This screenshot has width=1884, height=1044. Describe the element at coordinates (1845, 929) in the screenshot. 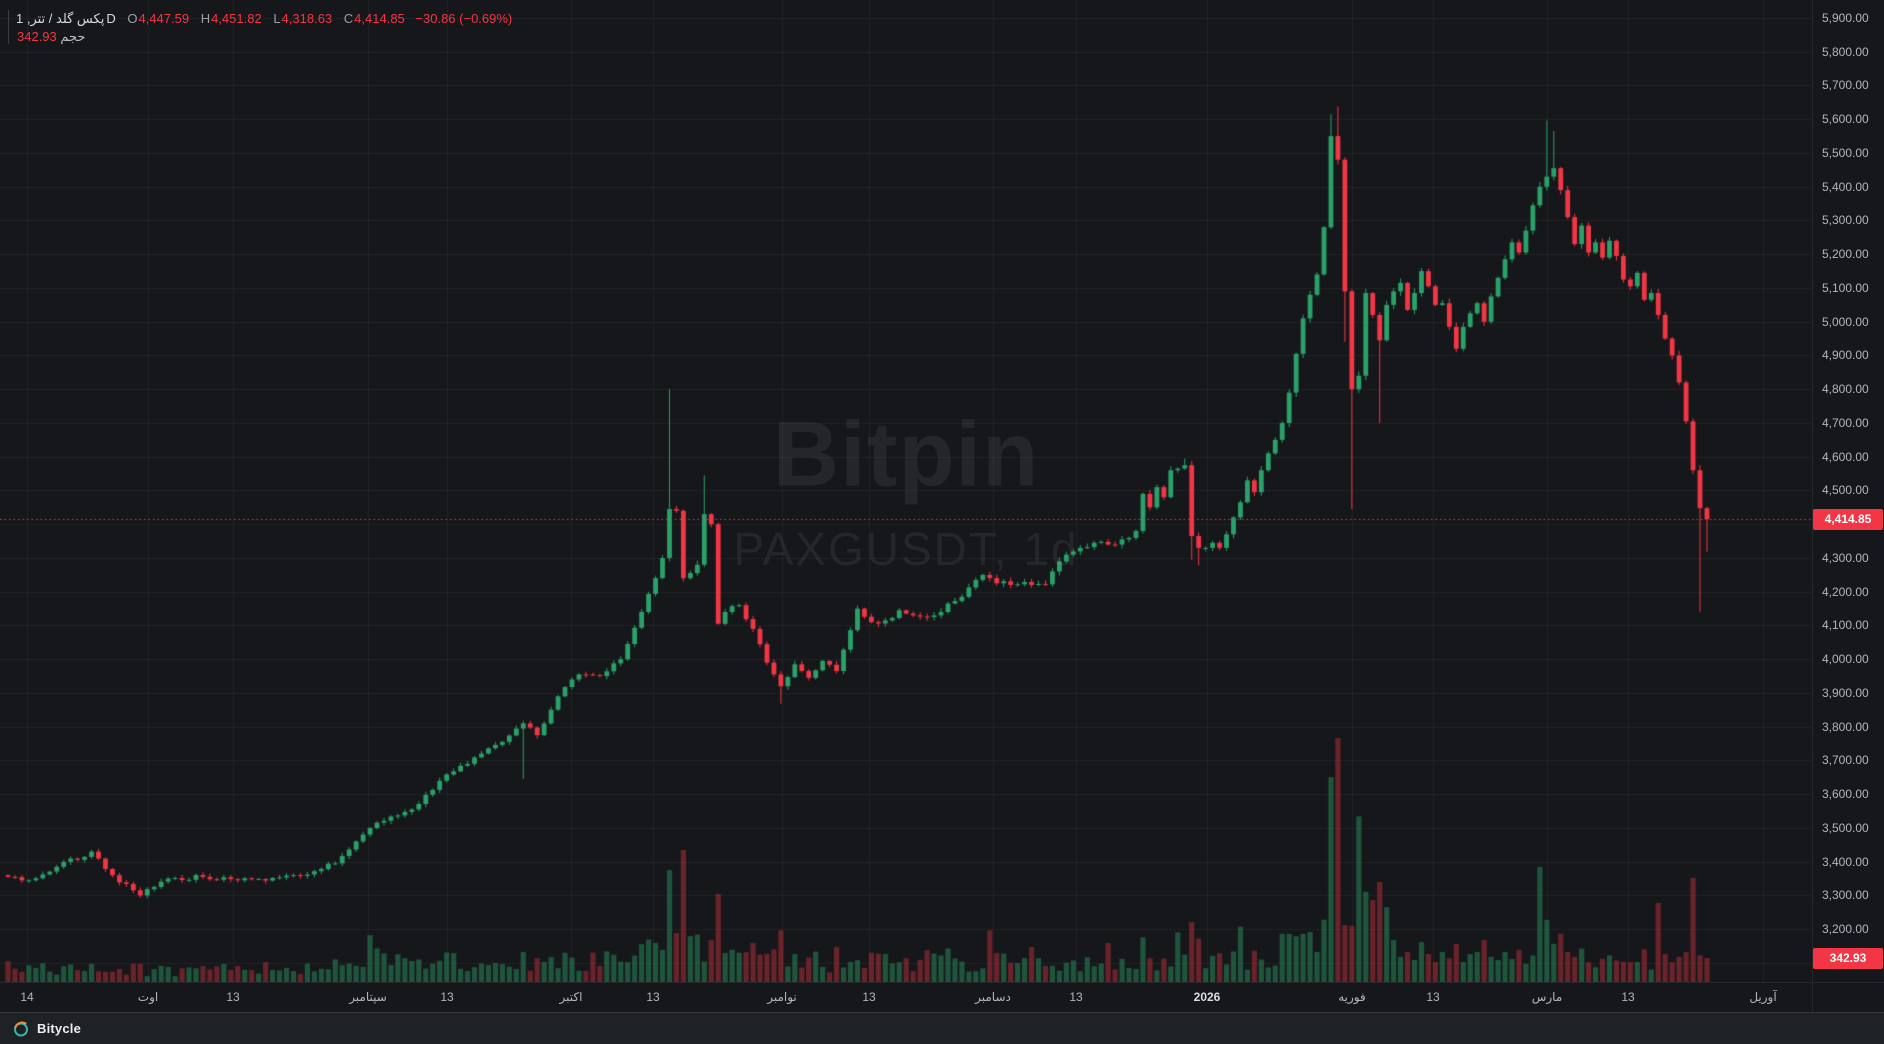

I see `price-tick-label: 3,200.00` at that location.